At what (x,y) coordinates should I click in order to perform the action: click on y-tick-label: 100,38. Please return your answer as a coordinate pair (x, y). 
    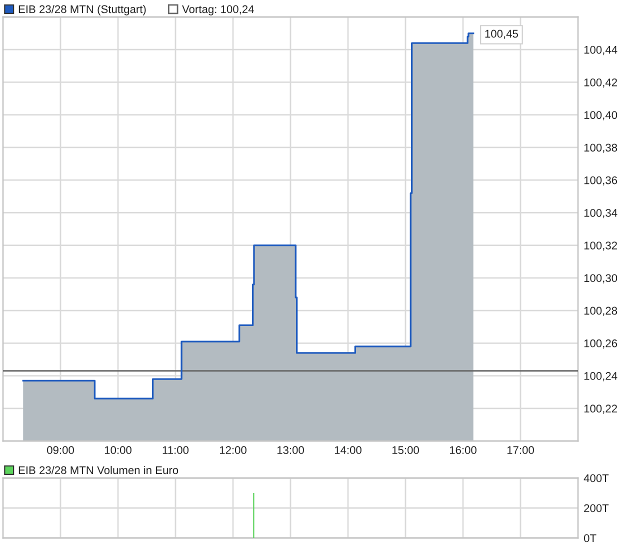
    Looking at the image, I should click on (601, 148).